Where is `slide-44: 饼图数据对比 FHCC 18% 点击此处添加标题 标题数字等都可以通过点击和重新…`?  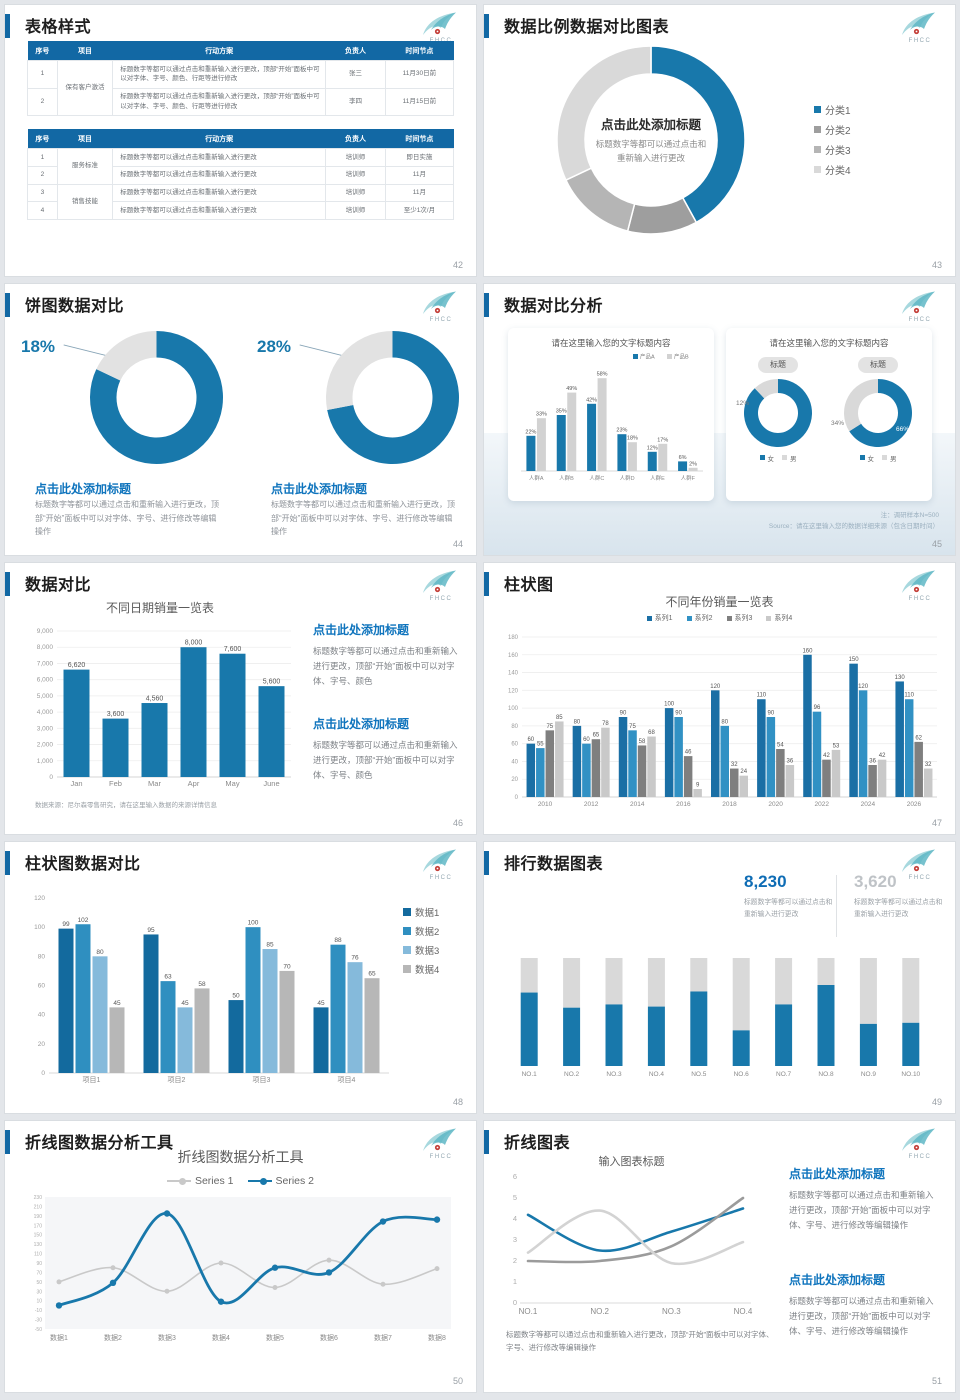 slide-44: 饼图数据对比 FHCC 18% 点击此处添加标题 标题数字等都可以通过点击和重新… is located at coordinates (240, 419).